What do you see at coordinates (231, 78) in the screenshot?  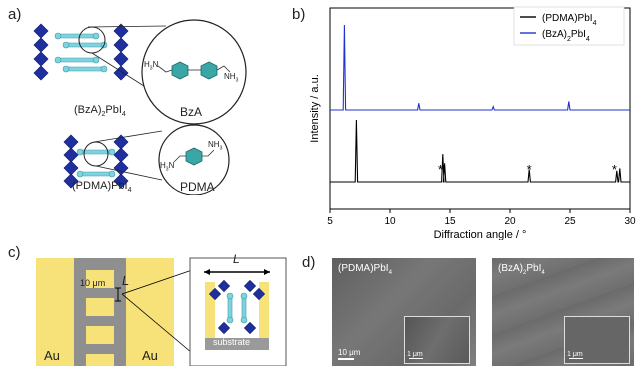 I see `bza-amine-right: NH3` at bounding box center [231, 78].